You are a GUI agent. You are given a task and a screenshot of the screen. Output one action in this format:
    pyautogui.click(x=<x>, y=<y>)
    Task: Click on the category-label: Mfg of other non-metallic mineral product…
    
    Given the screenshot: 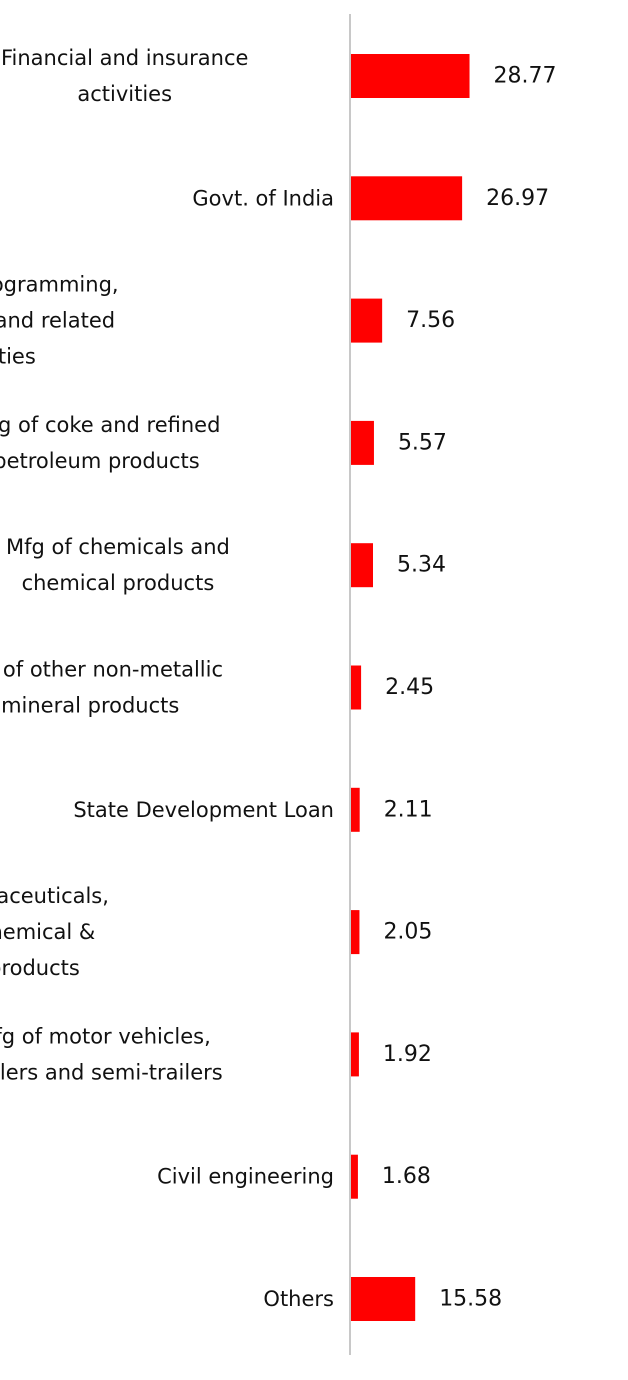 What is the action you would take?
    pyautogui.click(x=111, y=688)
    